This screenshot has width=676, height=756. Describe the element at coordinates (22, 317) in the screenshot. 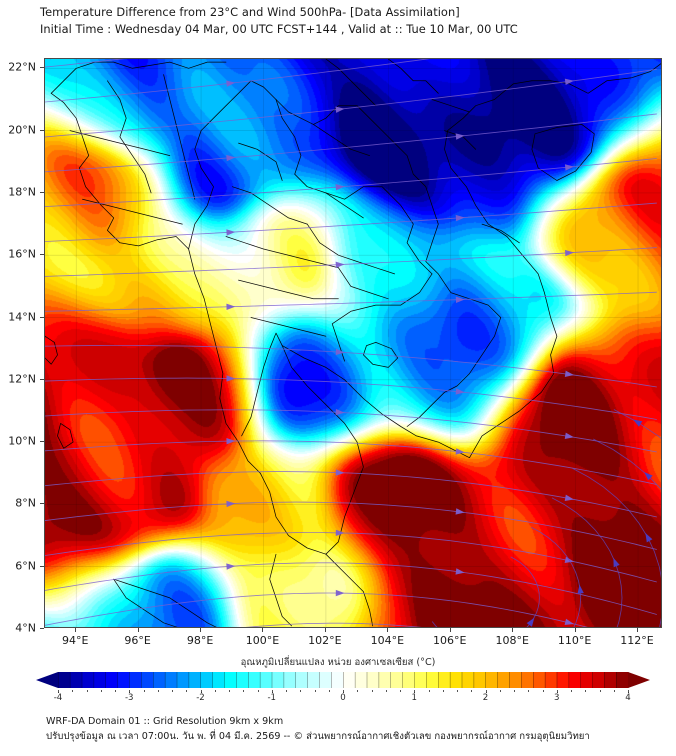

I see `y-axis-label: 14°N` at that location.